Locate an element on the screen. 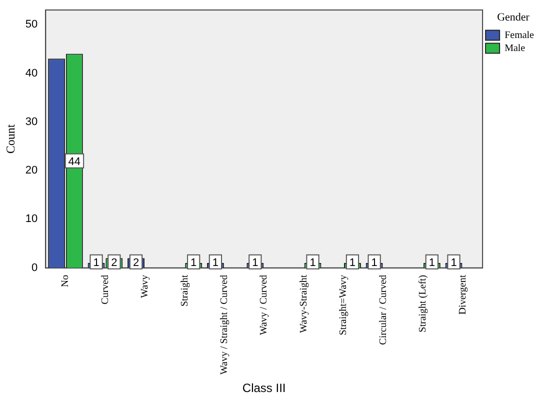 The width and height of the screenshot is (548, 400). x-tick-label: Curved is located at coordinates (105, 289).